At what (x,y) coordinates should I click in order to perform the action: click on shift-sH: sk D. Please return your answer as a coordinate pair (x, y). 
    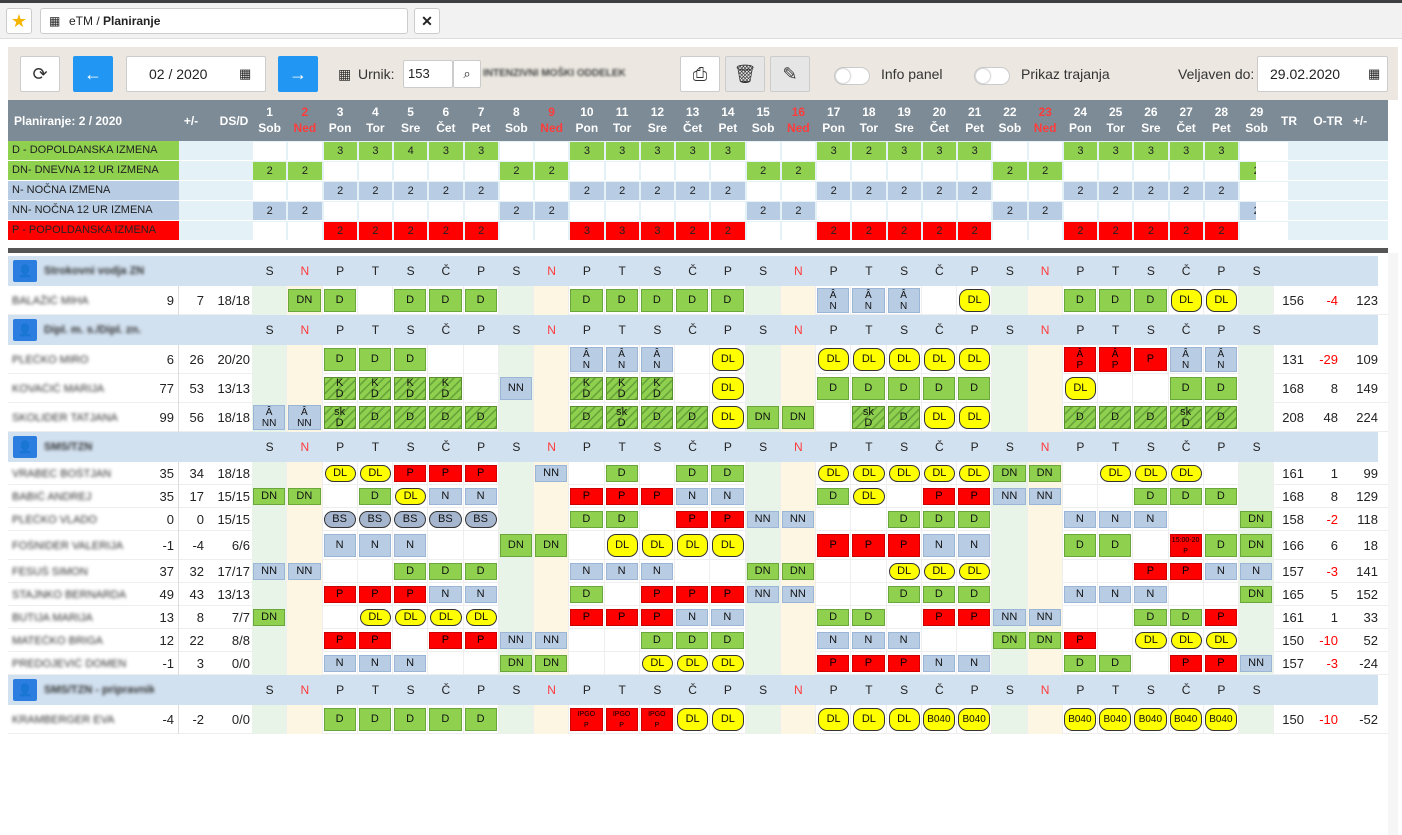
    Looking at the image, I should click on (1185, 417).